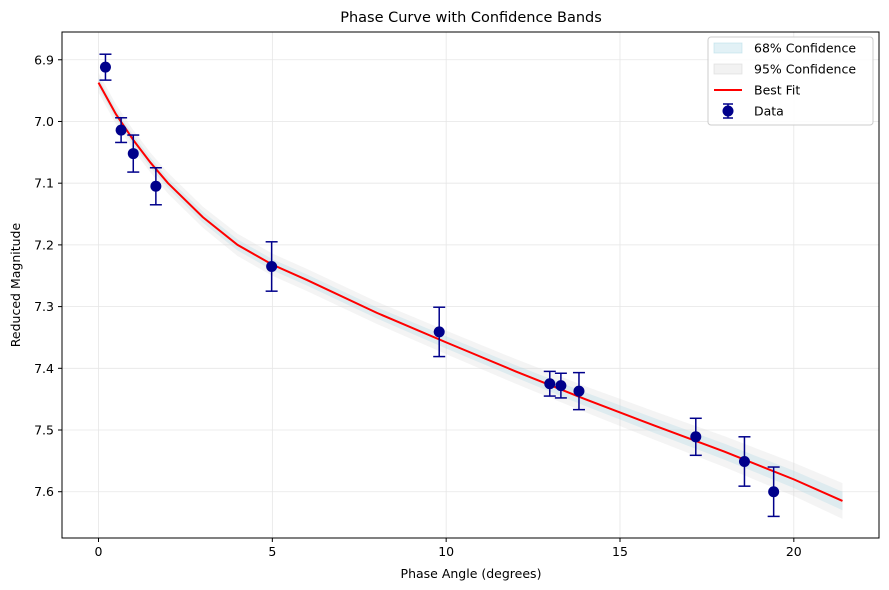 Image resolution: width=889 pixels, height=590 pixels. What do you see at coordinates (44, 183) in the screenshot?
I see `y-tick-label: 7.1` at bounding box center [44, 183].